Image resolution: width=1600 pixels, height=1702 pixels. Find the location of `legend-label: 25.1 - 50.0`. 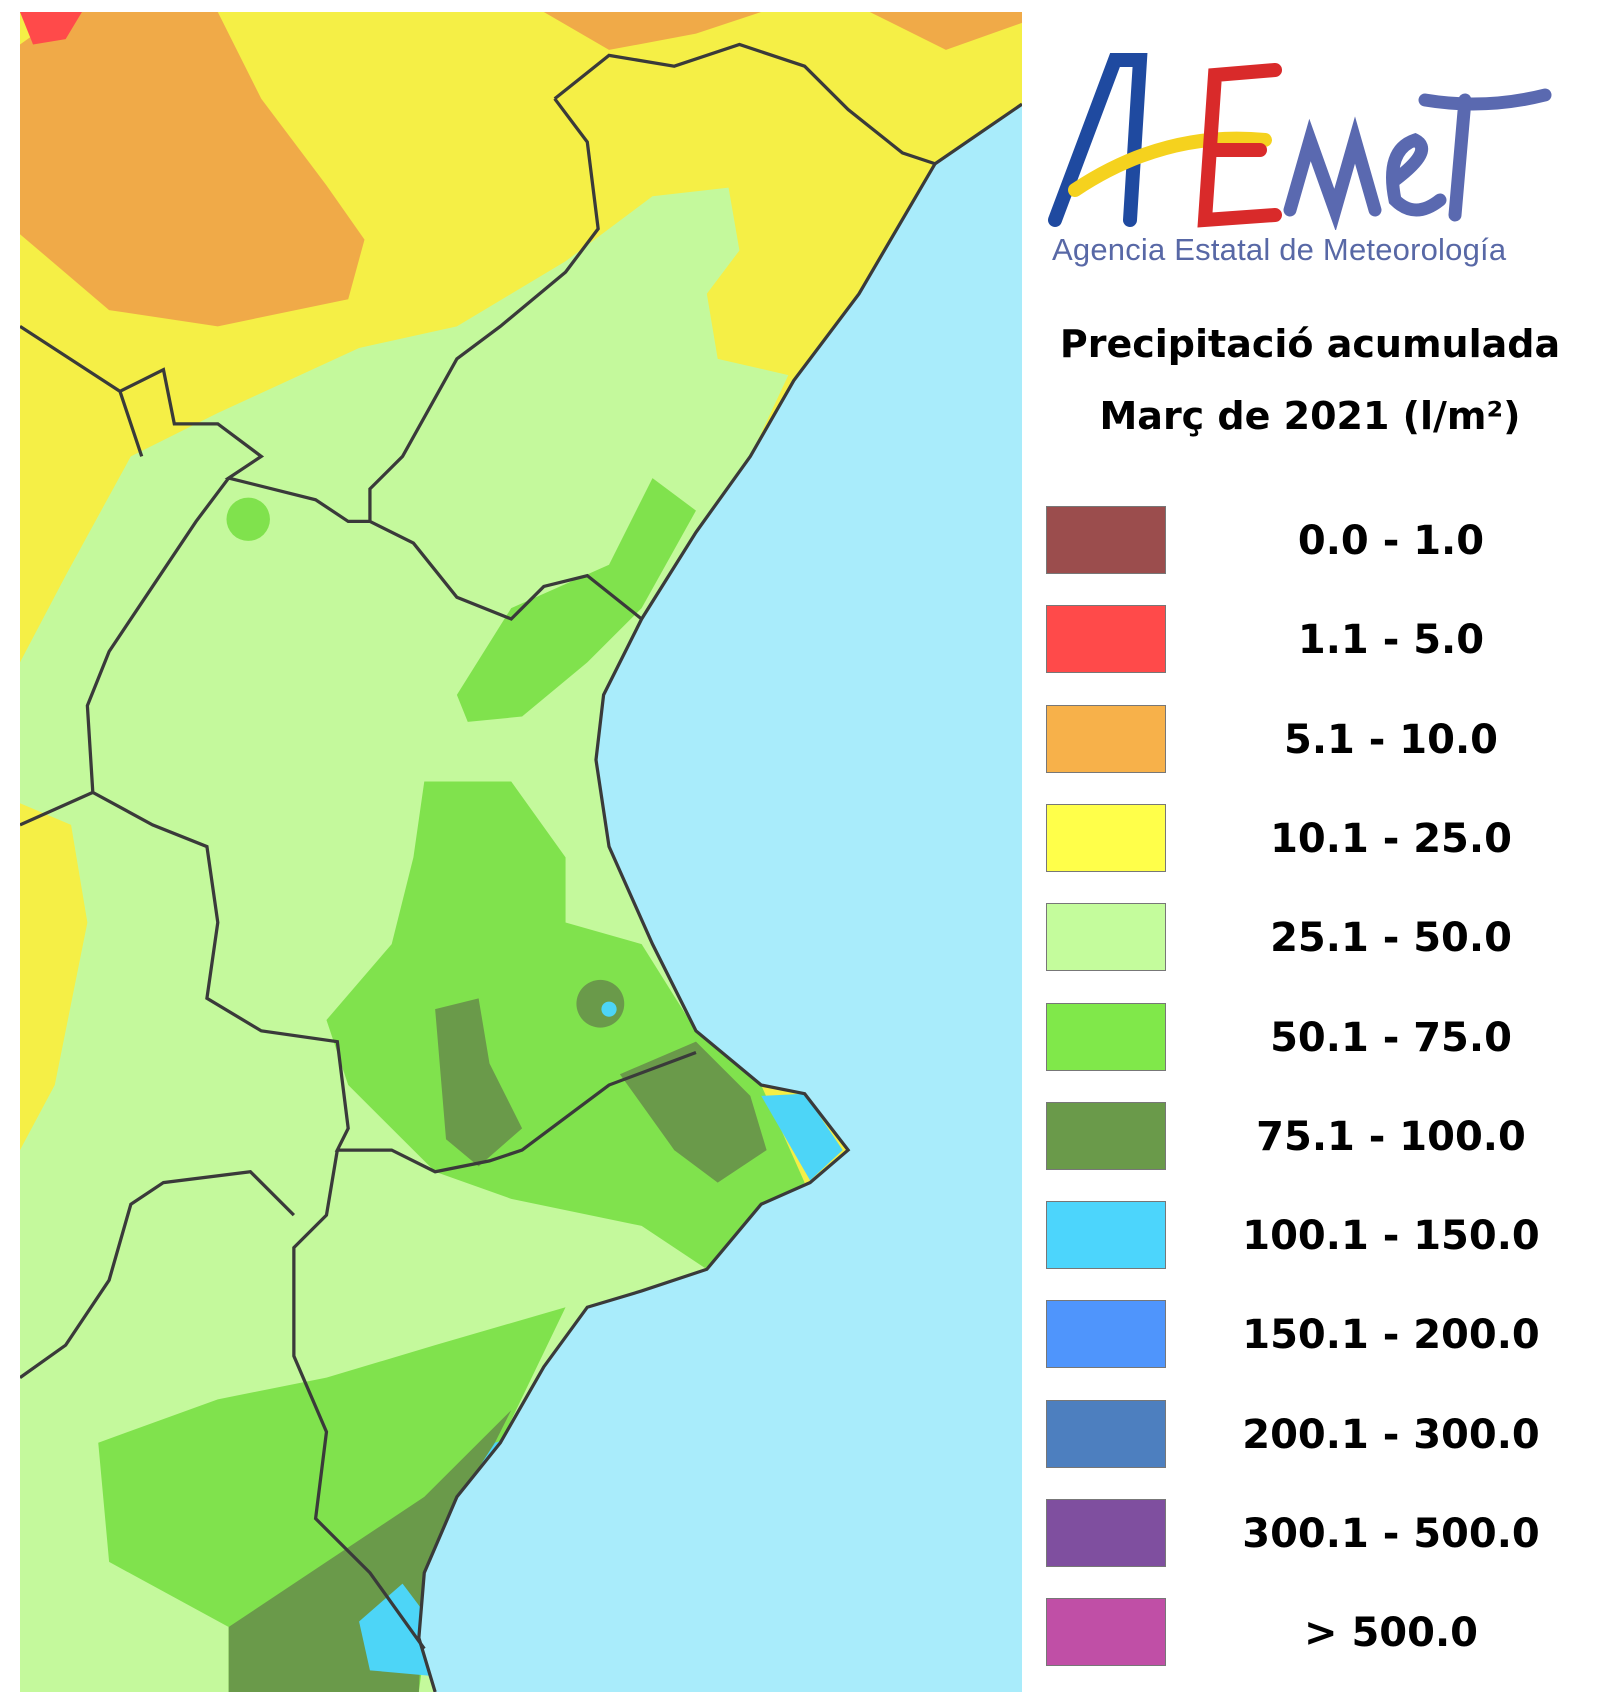

legend-label: 25.1 - 50.0 is located at coordinates (1391, 938).